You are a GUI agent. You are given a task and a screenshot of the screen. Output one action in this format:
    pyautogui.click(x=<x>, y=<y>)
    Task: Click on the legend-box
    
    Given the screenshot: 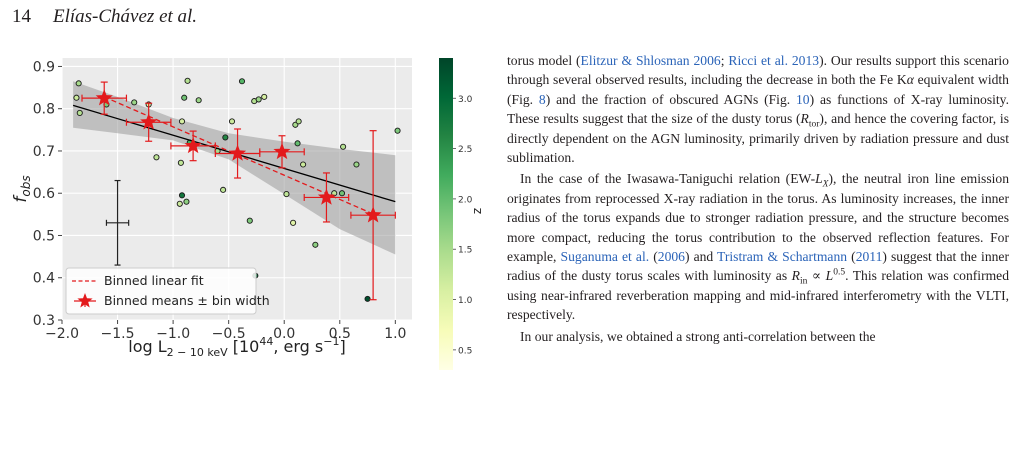 What is the action you would take?
    pyautogui.click(x=161, y=291)
    